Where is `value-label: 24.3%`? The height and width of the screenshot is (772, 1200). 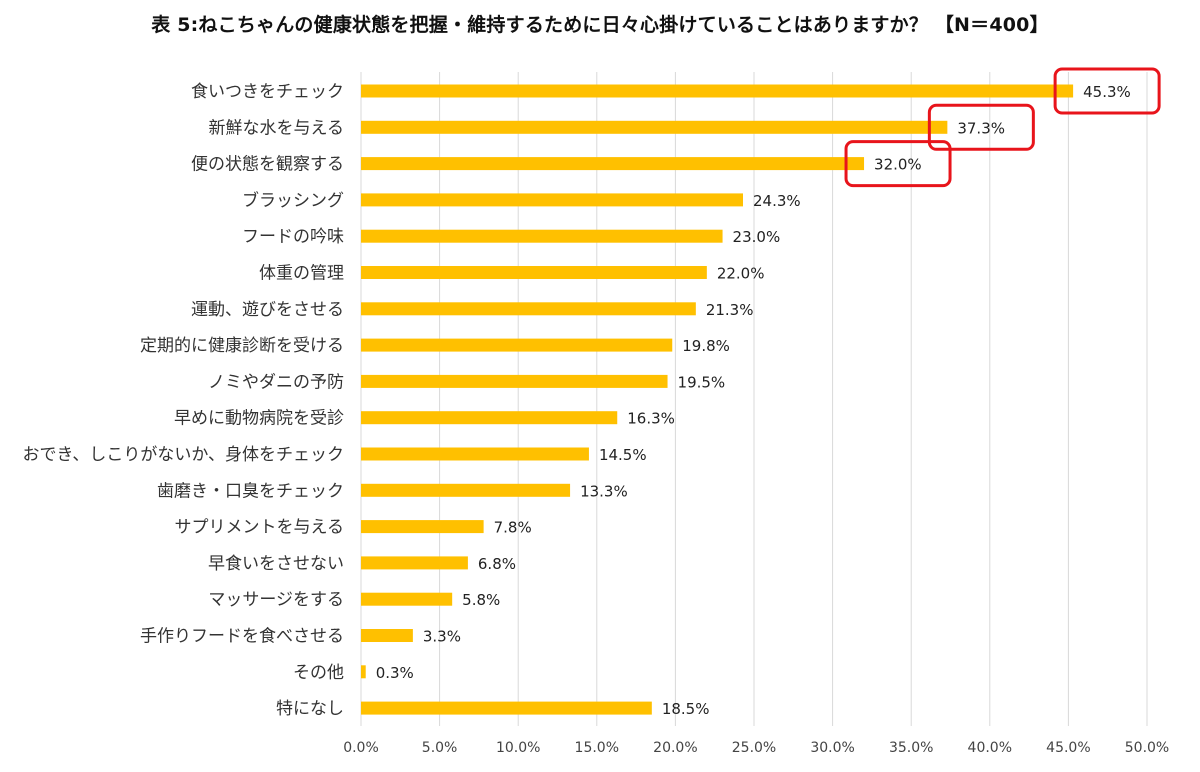
value-label: 24.3% is located at coordinates (777, 201).